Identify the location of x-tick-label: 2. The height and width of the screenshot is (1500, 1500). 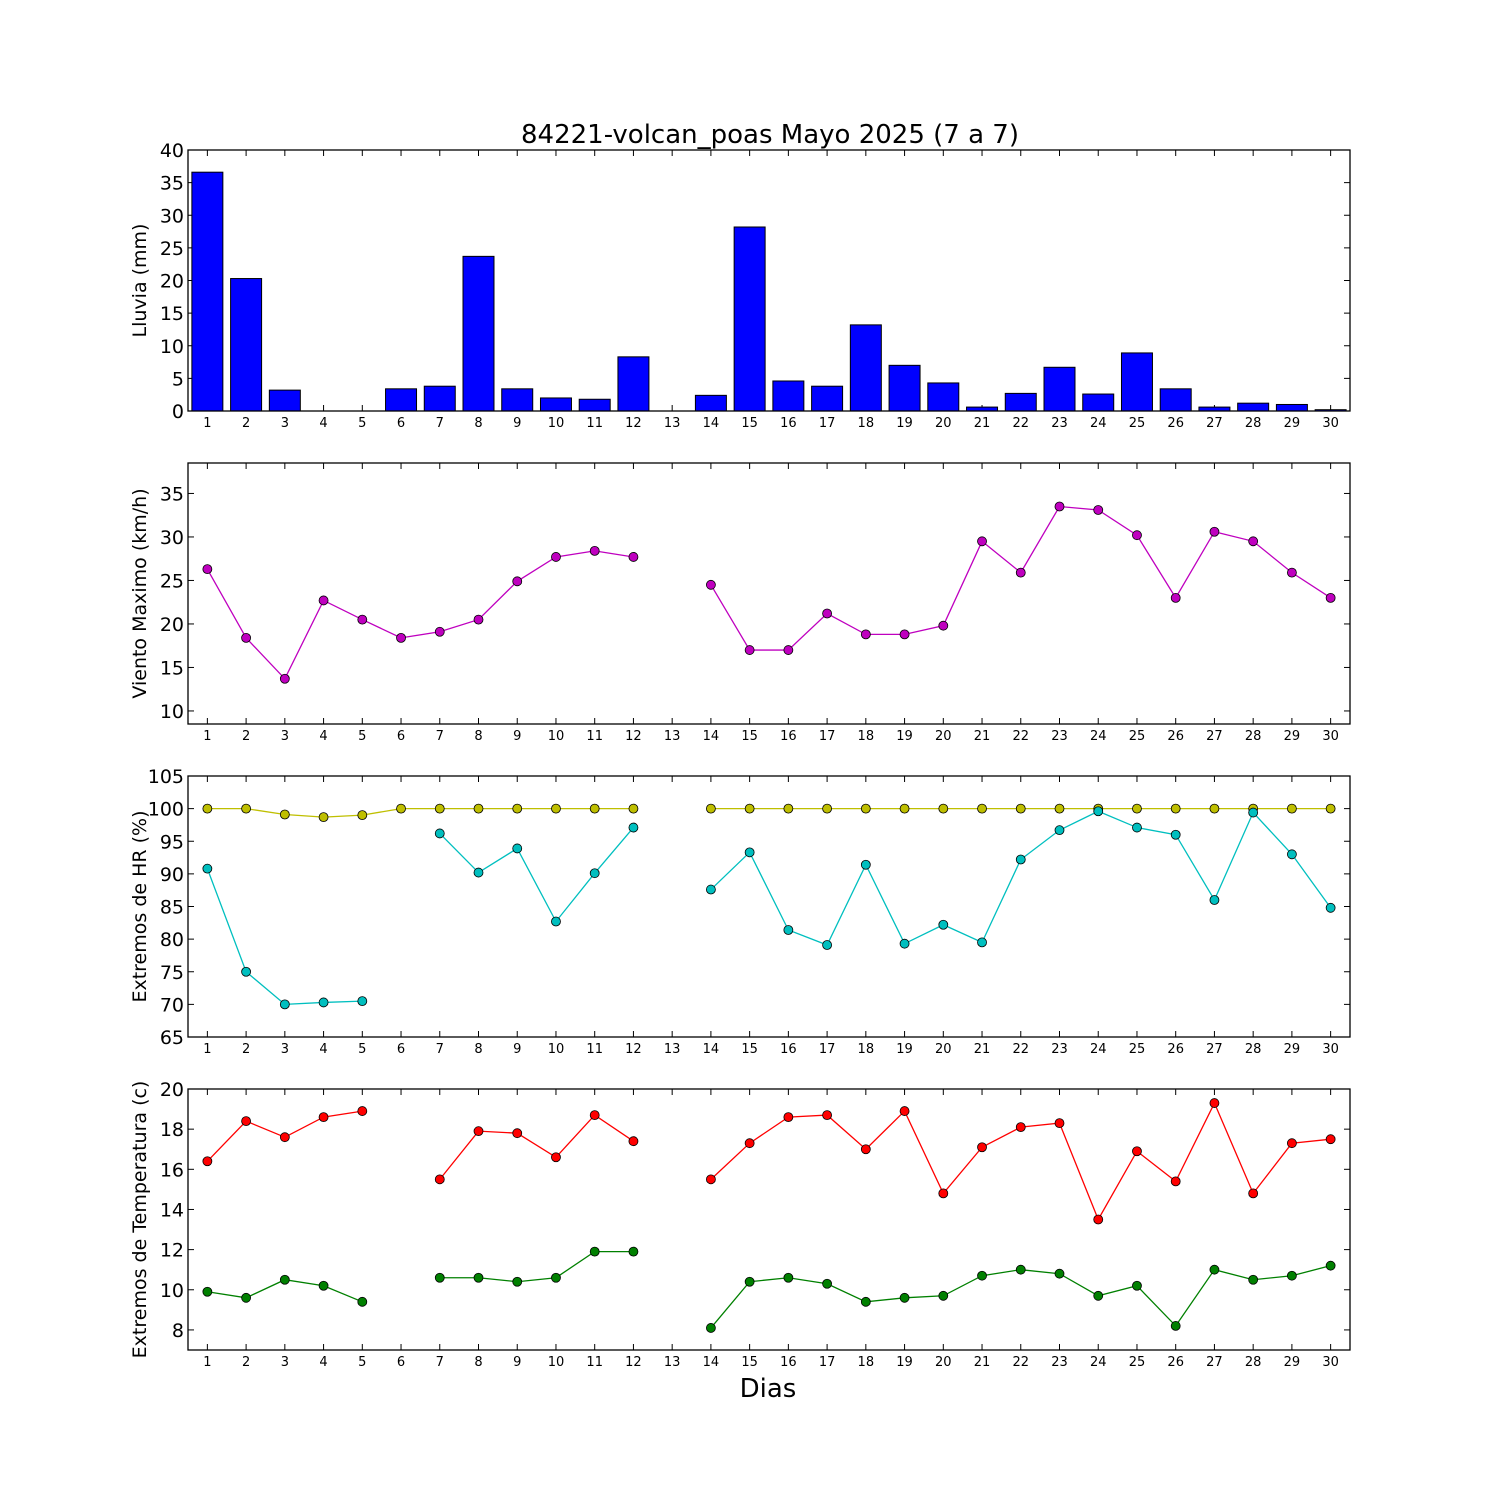
(246, 736).